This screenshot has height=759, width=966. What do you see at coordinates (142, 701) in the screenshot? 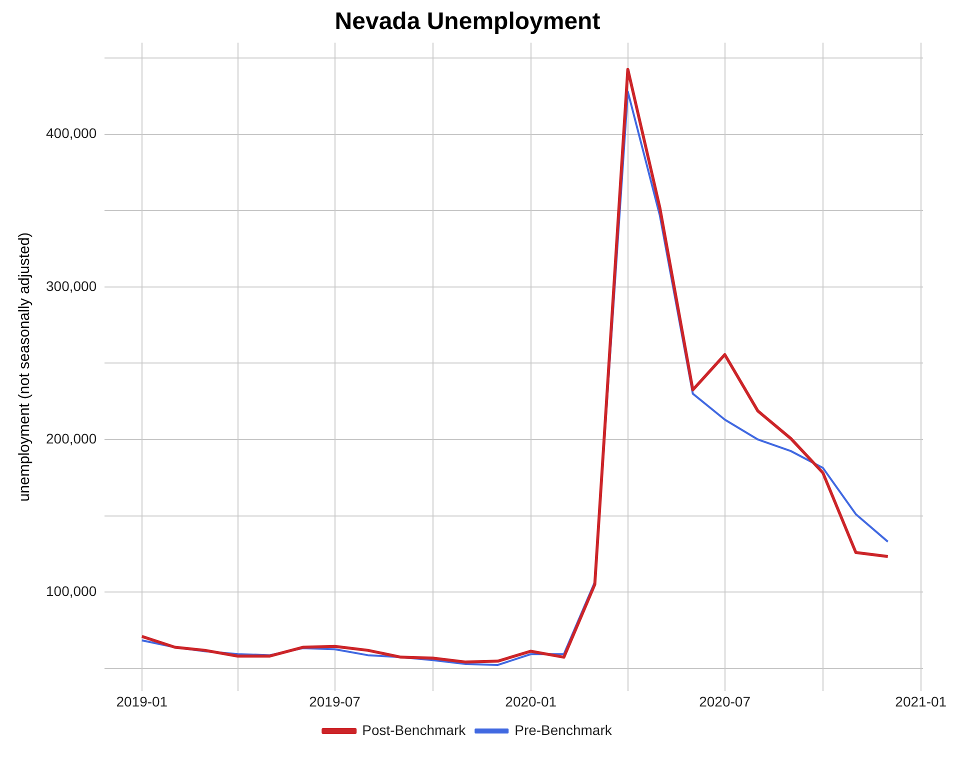
I see `x-tick-label: 2019-01` at bounding box center [142, 701].